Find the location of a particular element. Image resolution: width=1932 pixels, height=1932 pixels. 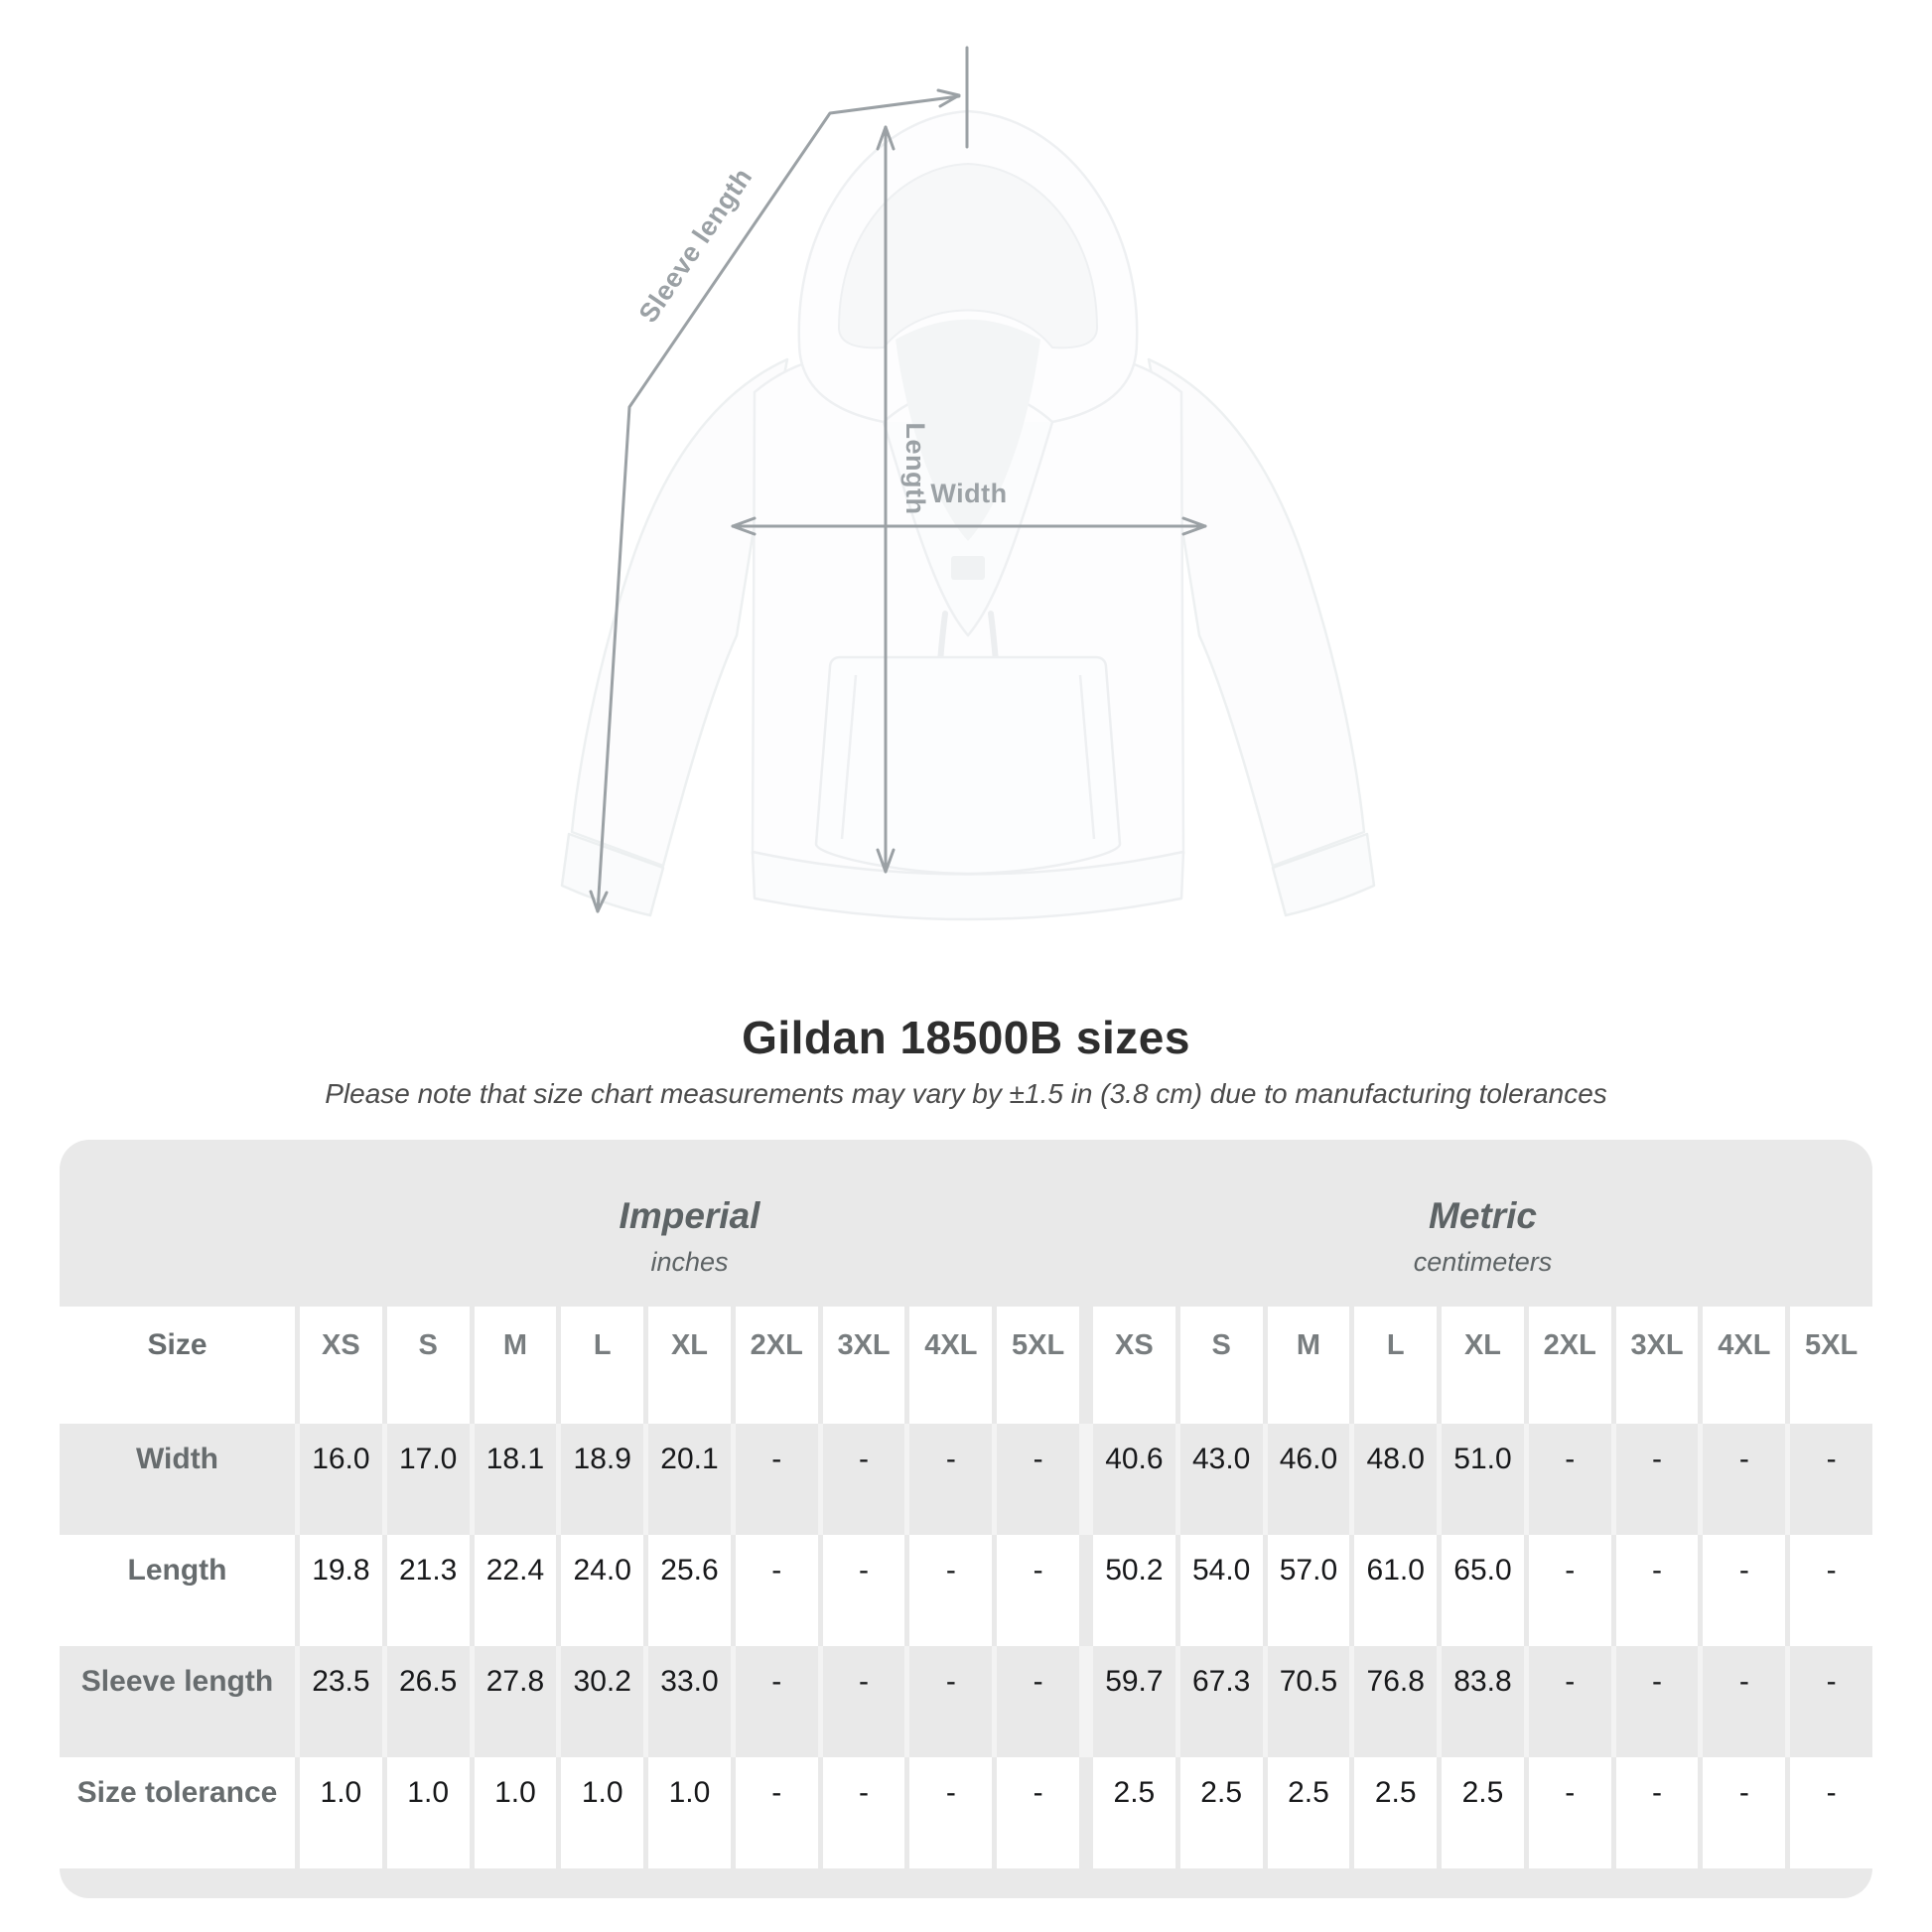

page-title: Gildan 18500B sizes is located at coordinates (966, 1037).